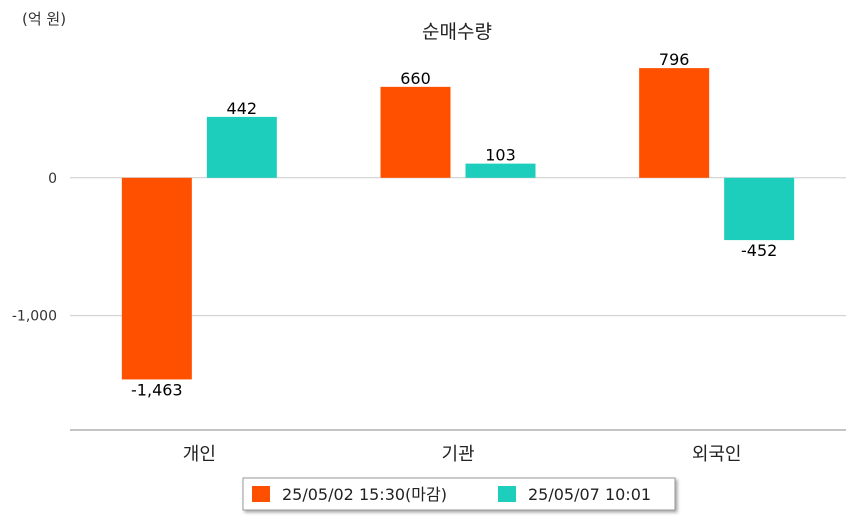 The image size is (854, 520). What do you see at coordinates (199, 454) in the screenshot?
I see `x-tick-label: 개인` at bounding box center [199, 454].